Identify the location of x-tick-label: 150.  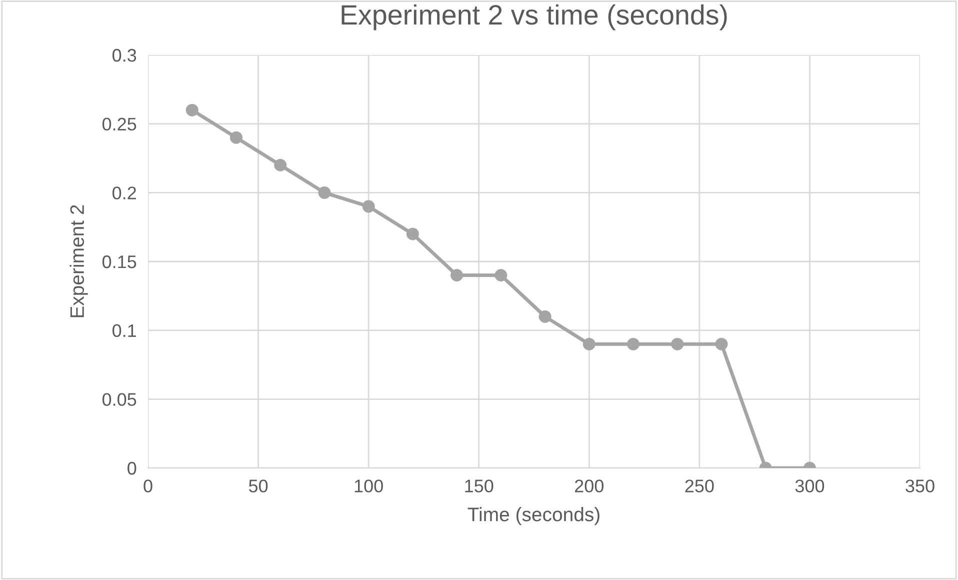
(479, 486).